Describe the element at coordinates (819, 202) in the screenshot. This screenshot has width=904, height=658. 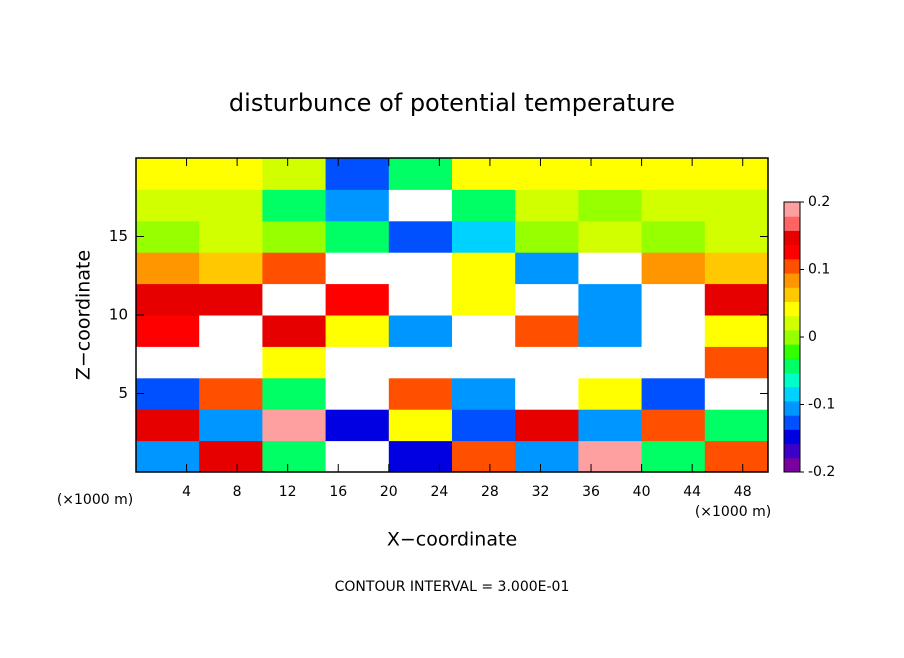
I see `colorbar-tick-label: 0.2` at that location.